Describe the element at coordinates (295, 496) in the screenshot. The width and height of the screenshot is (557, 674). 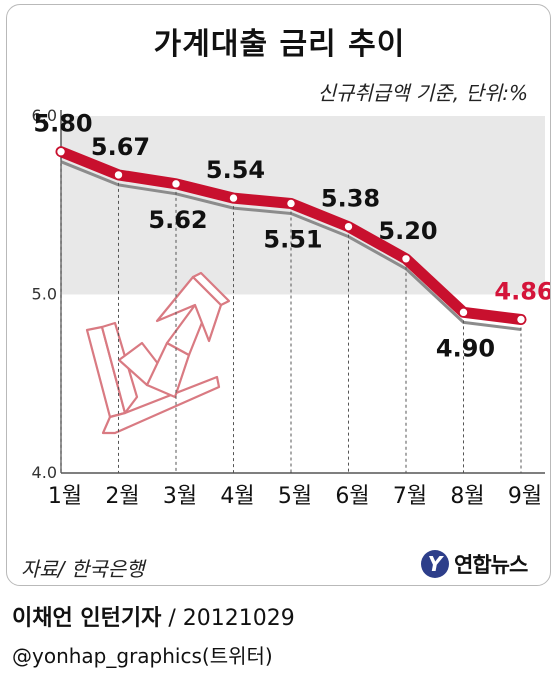
I see `x-tick-label: 5월` at that location.